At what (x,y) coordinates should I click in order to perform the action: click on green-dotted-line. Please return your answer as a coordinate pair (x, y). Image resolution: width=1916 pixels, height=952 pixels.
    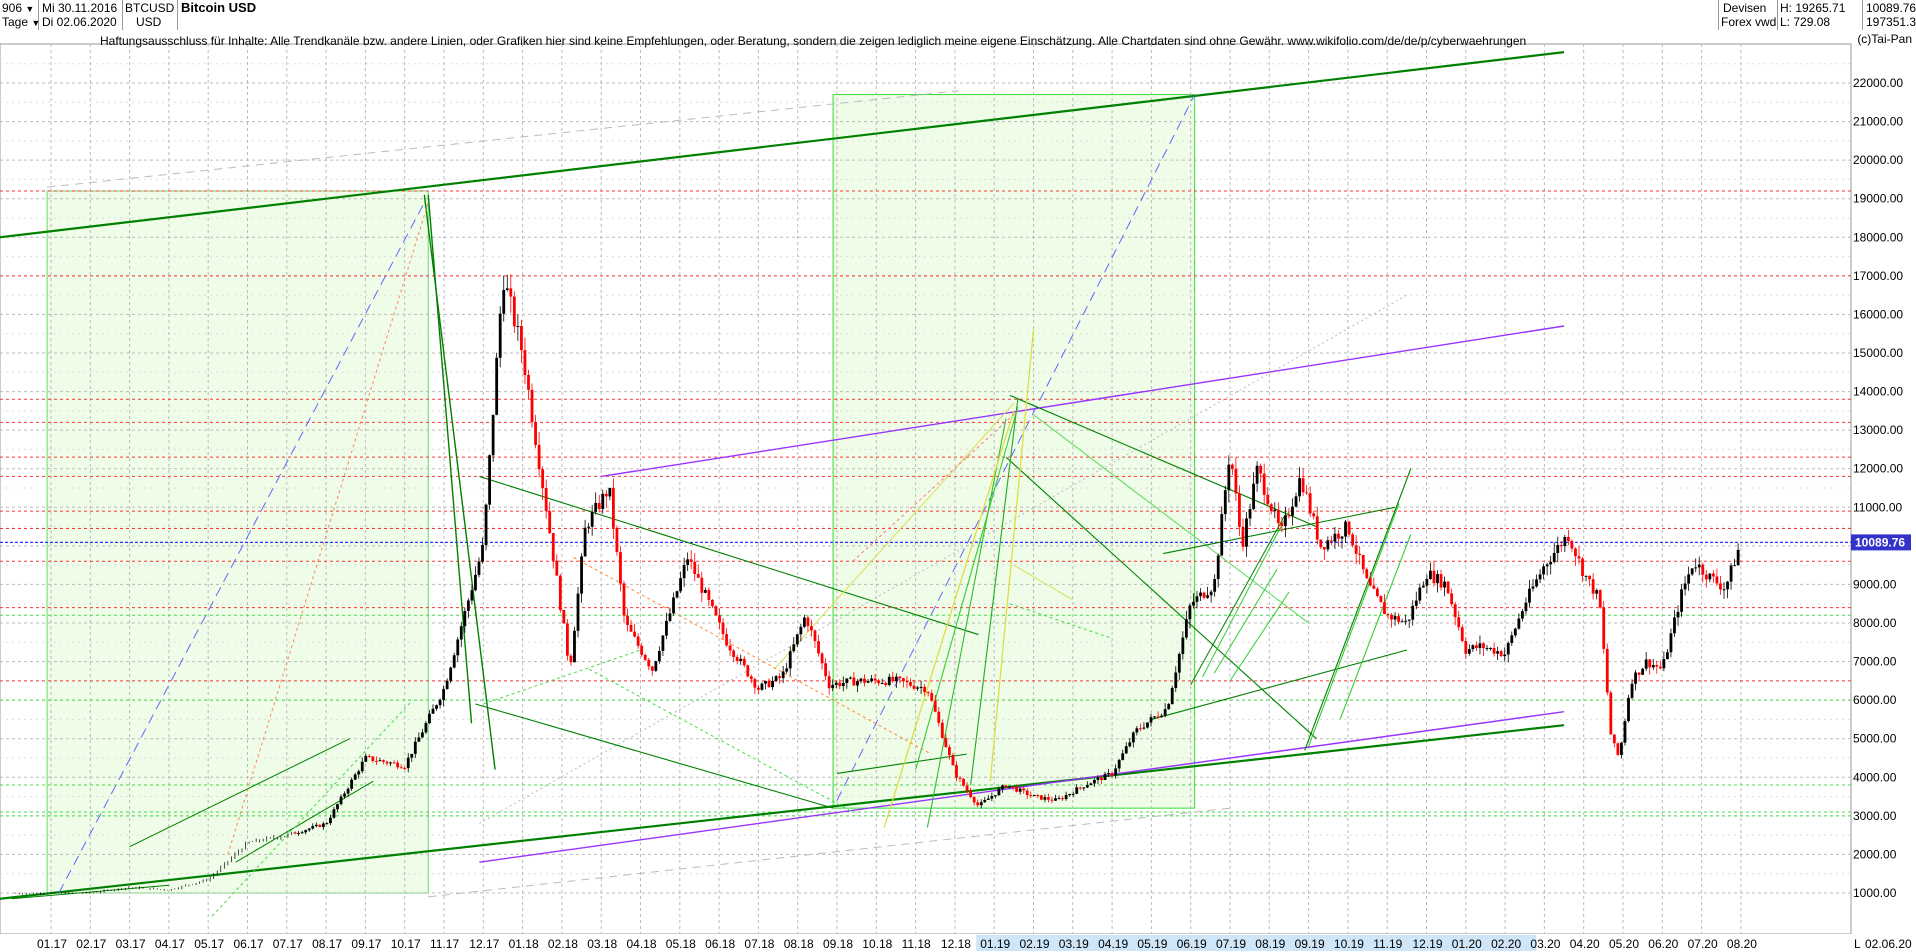
    Looking at the image, I should click on (562, 677).